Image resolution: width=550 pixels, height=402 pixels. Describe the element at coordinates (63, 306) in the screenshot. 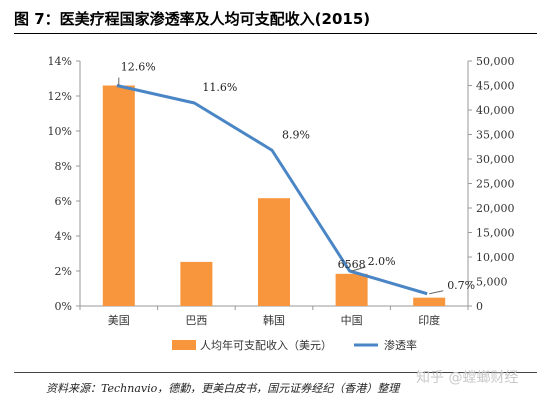

I see `left-tick-label: 0%` at that location.